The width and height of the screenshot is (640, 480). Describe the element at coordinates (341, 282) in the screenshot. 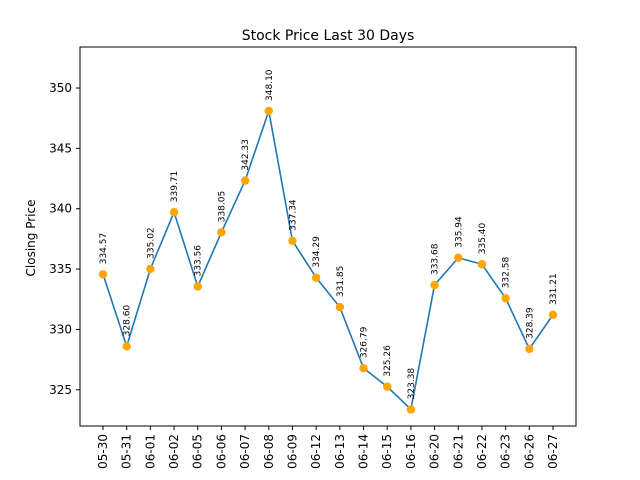

I see `data-label: 331.85` at that location.